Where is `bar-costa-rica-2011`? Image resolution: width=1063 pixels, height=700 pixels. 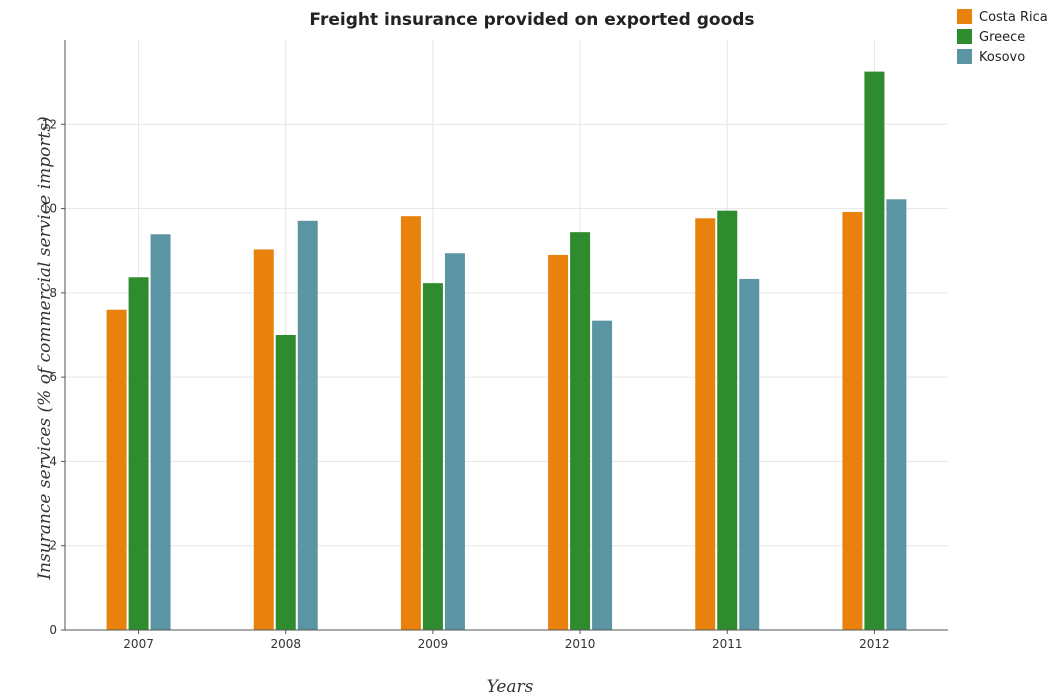
bar-costa-rica-2011 is located at coordinates (705, 424).